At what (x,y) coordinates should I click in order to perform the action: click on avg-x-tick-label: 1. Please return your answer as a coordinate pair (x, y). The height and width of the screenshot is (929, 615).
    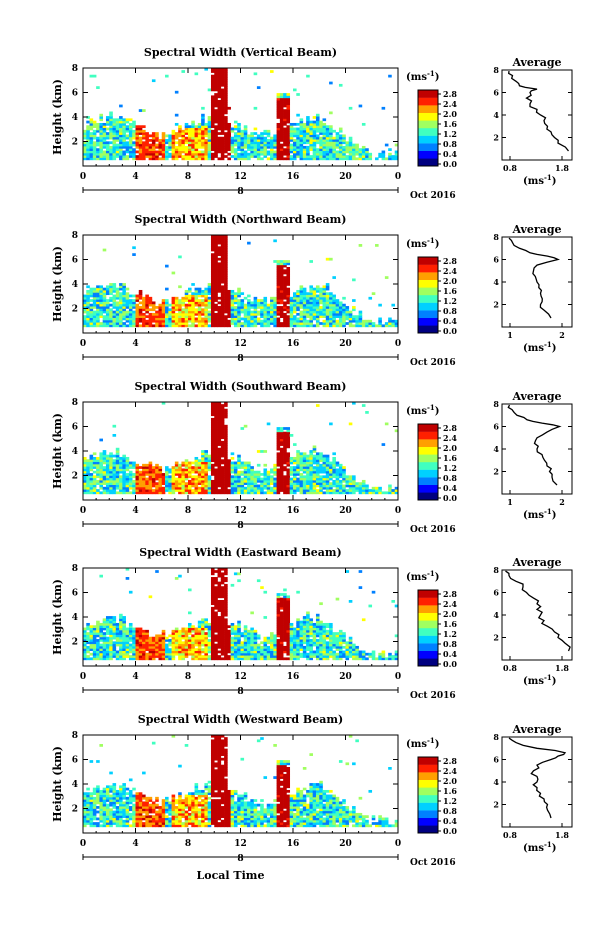
    Looking at the image, I should click on (510, 502).